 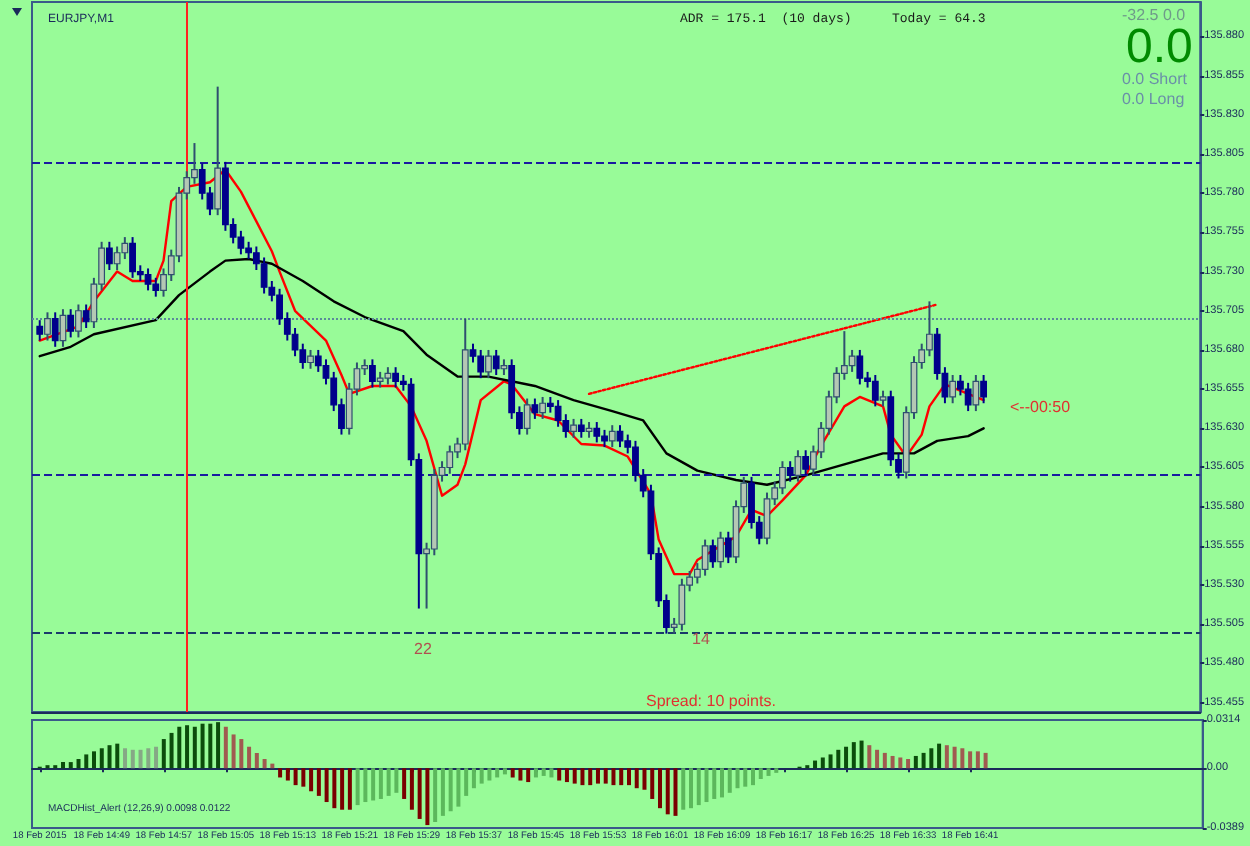 What do you see at coordinates (1153, 99) in the screenshot?
I see `annotation: 0.0 Long` at bounding box center [1153, 99].